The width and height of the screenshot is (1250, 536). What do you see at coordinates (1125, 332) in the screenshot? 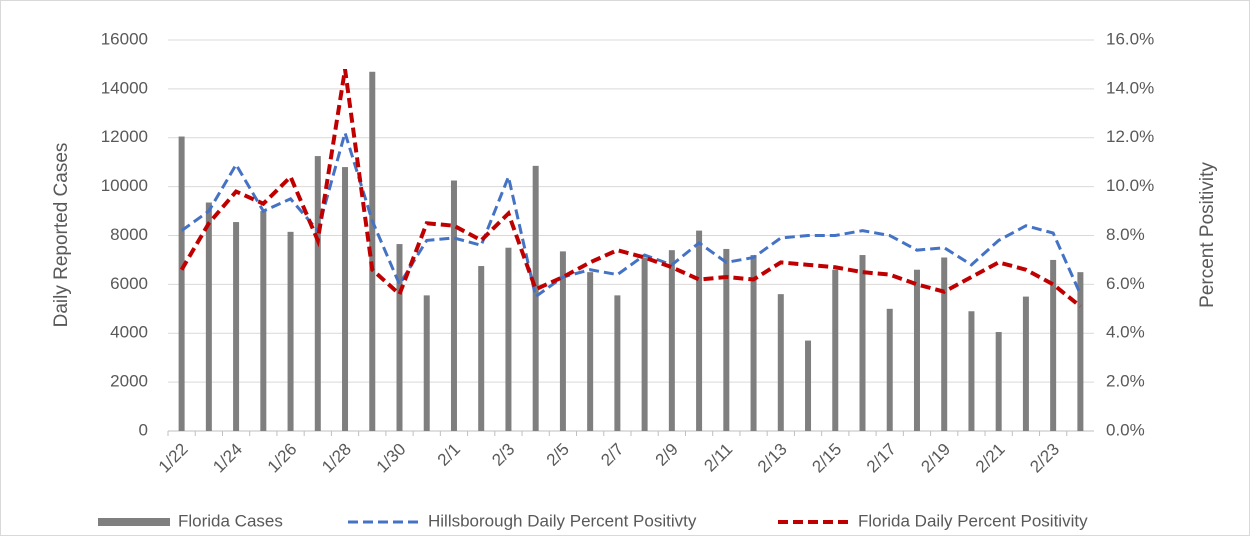
I see `y2-tick-label: 4.0%` at bounding box center [1125, 332].